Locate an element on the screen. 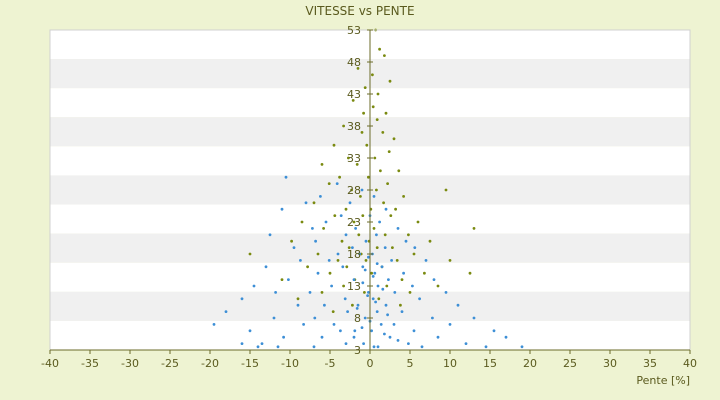 The image size is (720, 400). x-tick-label: -10 is located at coordinates (290, 363).